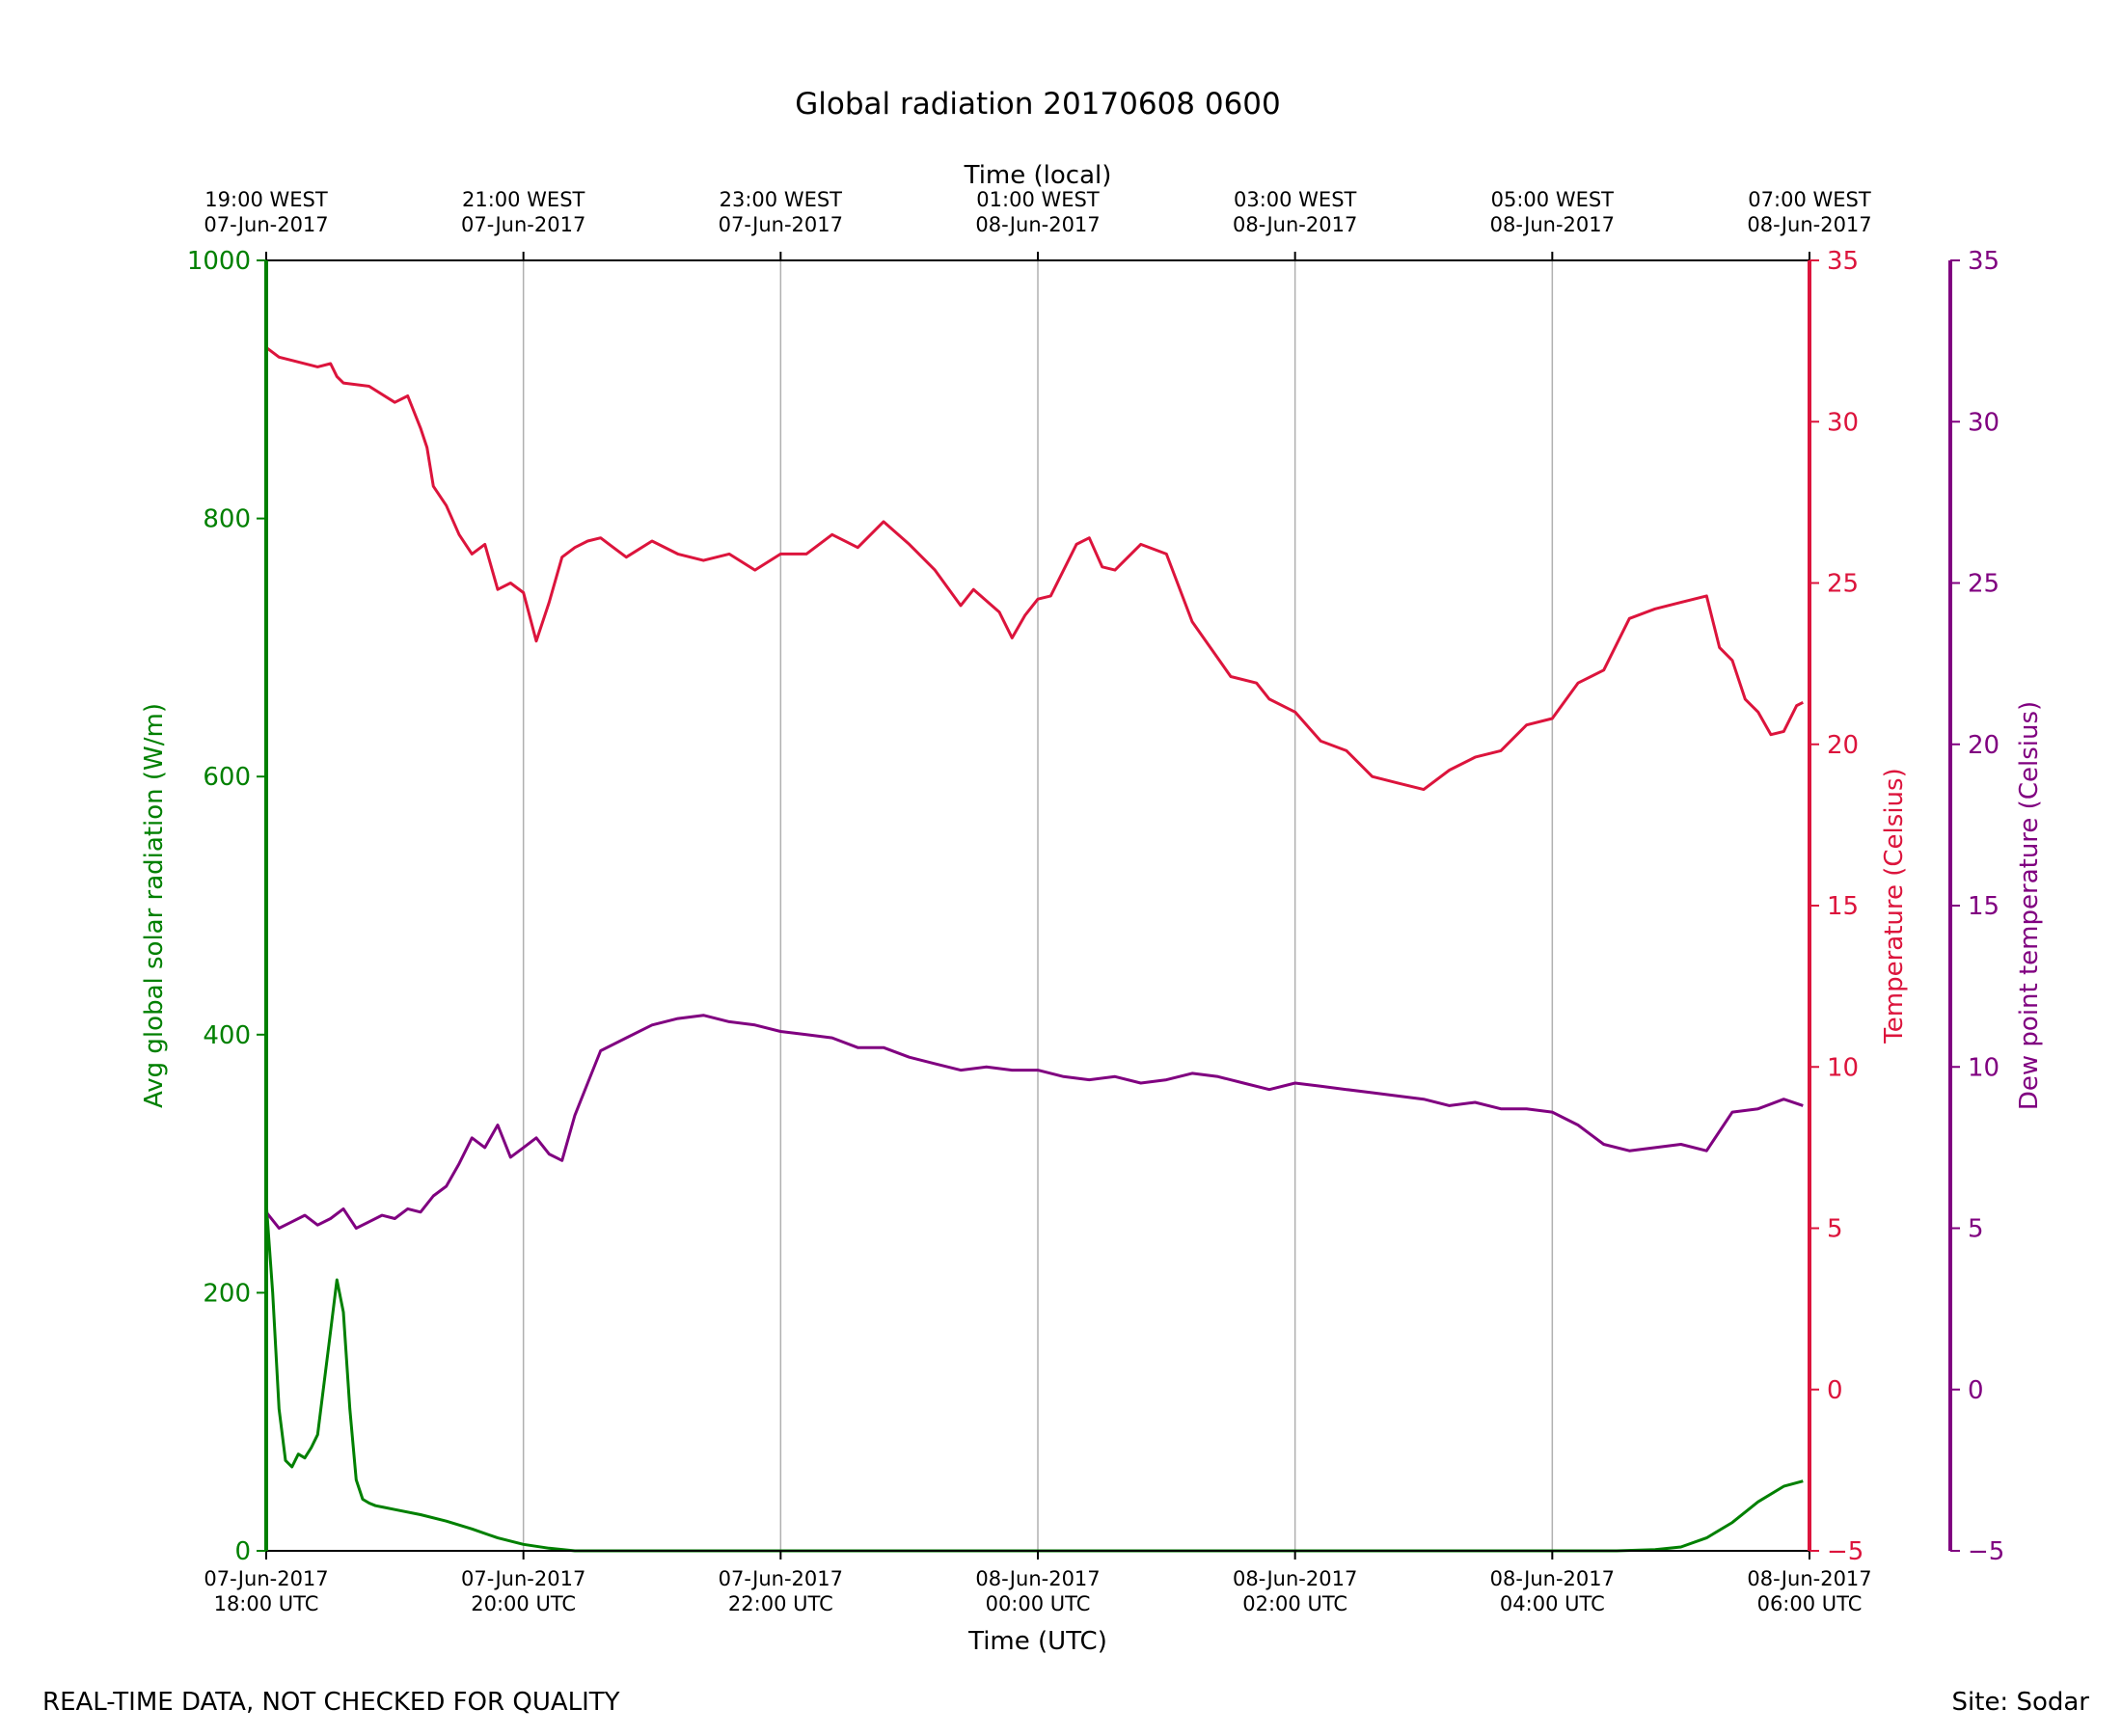  What do you see at coordinates (1846, 1551) in the screenshot?
I see `temperature-tick-label: −5` at bounding box center [1846, 1551].